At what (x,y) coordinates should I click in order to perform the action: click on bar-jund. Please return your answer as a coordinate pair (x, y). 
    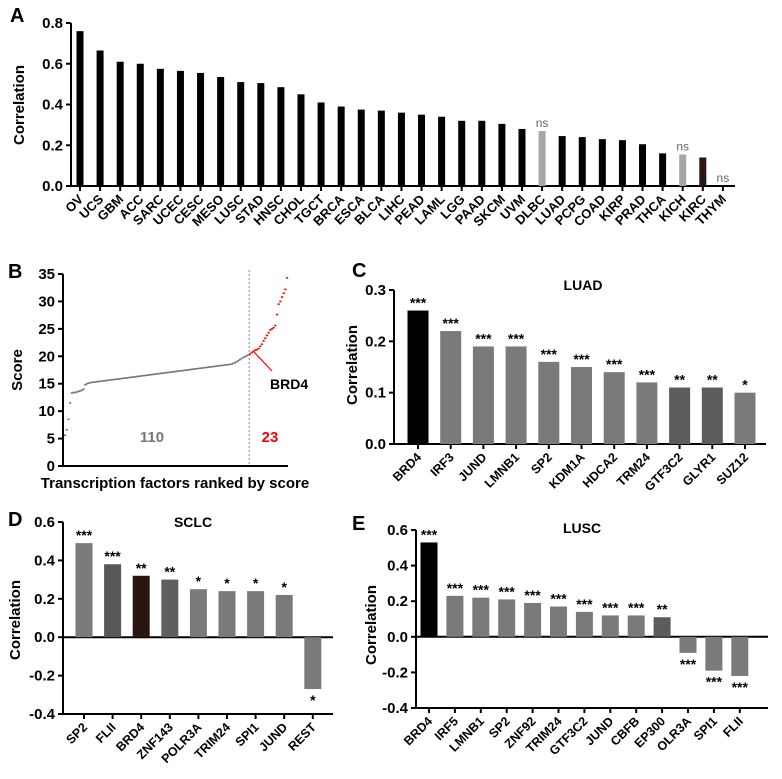
    Looking at the image, I should click on (284, 616).